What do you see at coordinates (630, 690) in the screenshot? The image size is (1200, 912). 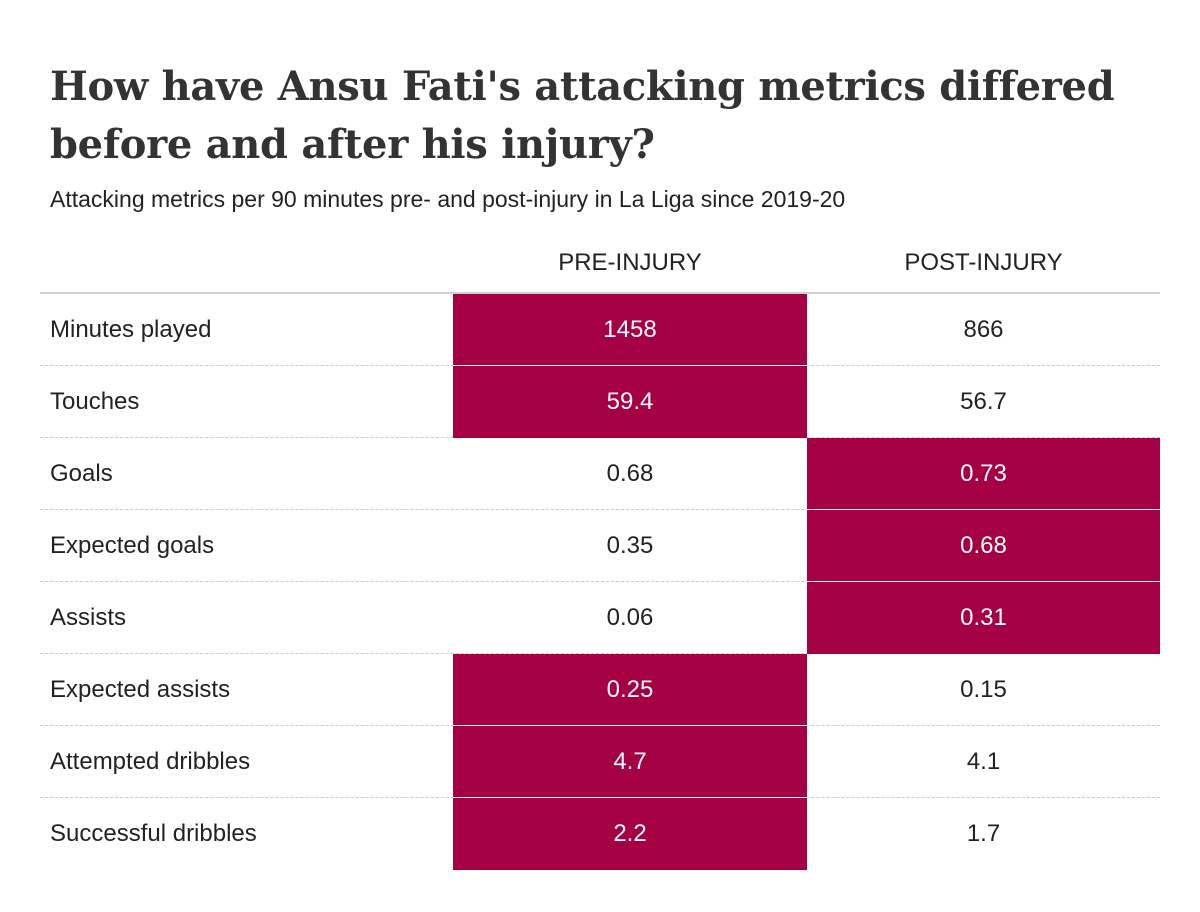 I see `pre-injury-value: 0.25` at bounding box center [630, 690].